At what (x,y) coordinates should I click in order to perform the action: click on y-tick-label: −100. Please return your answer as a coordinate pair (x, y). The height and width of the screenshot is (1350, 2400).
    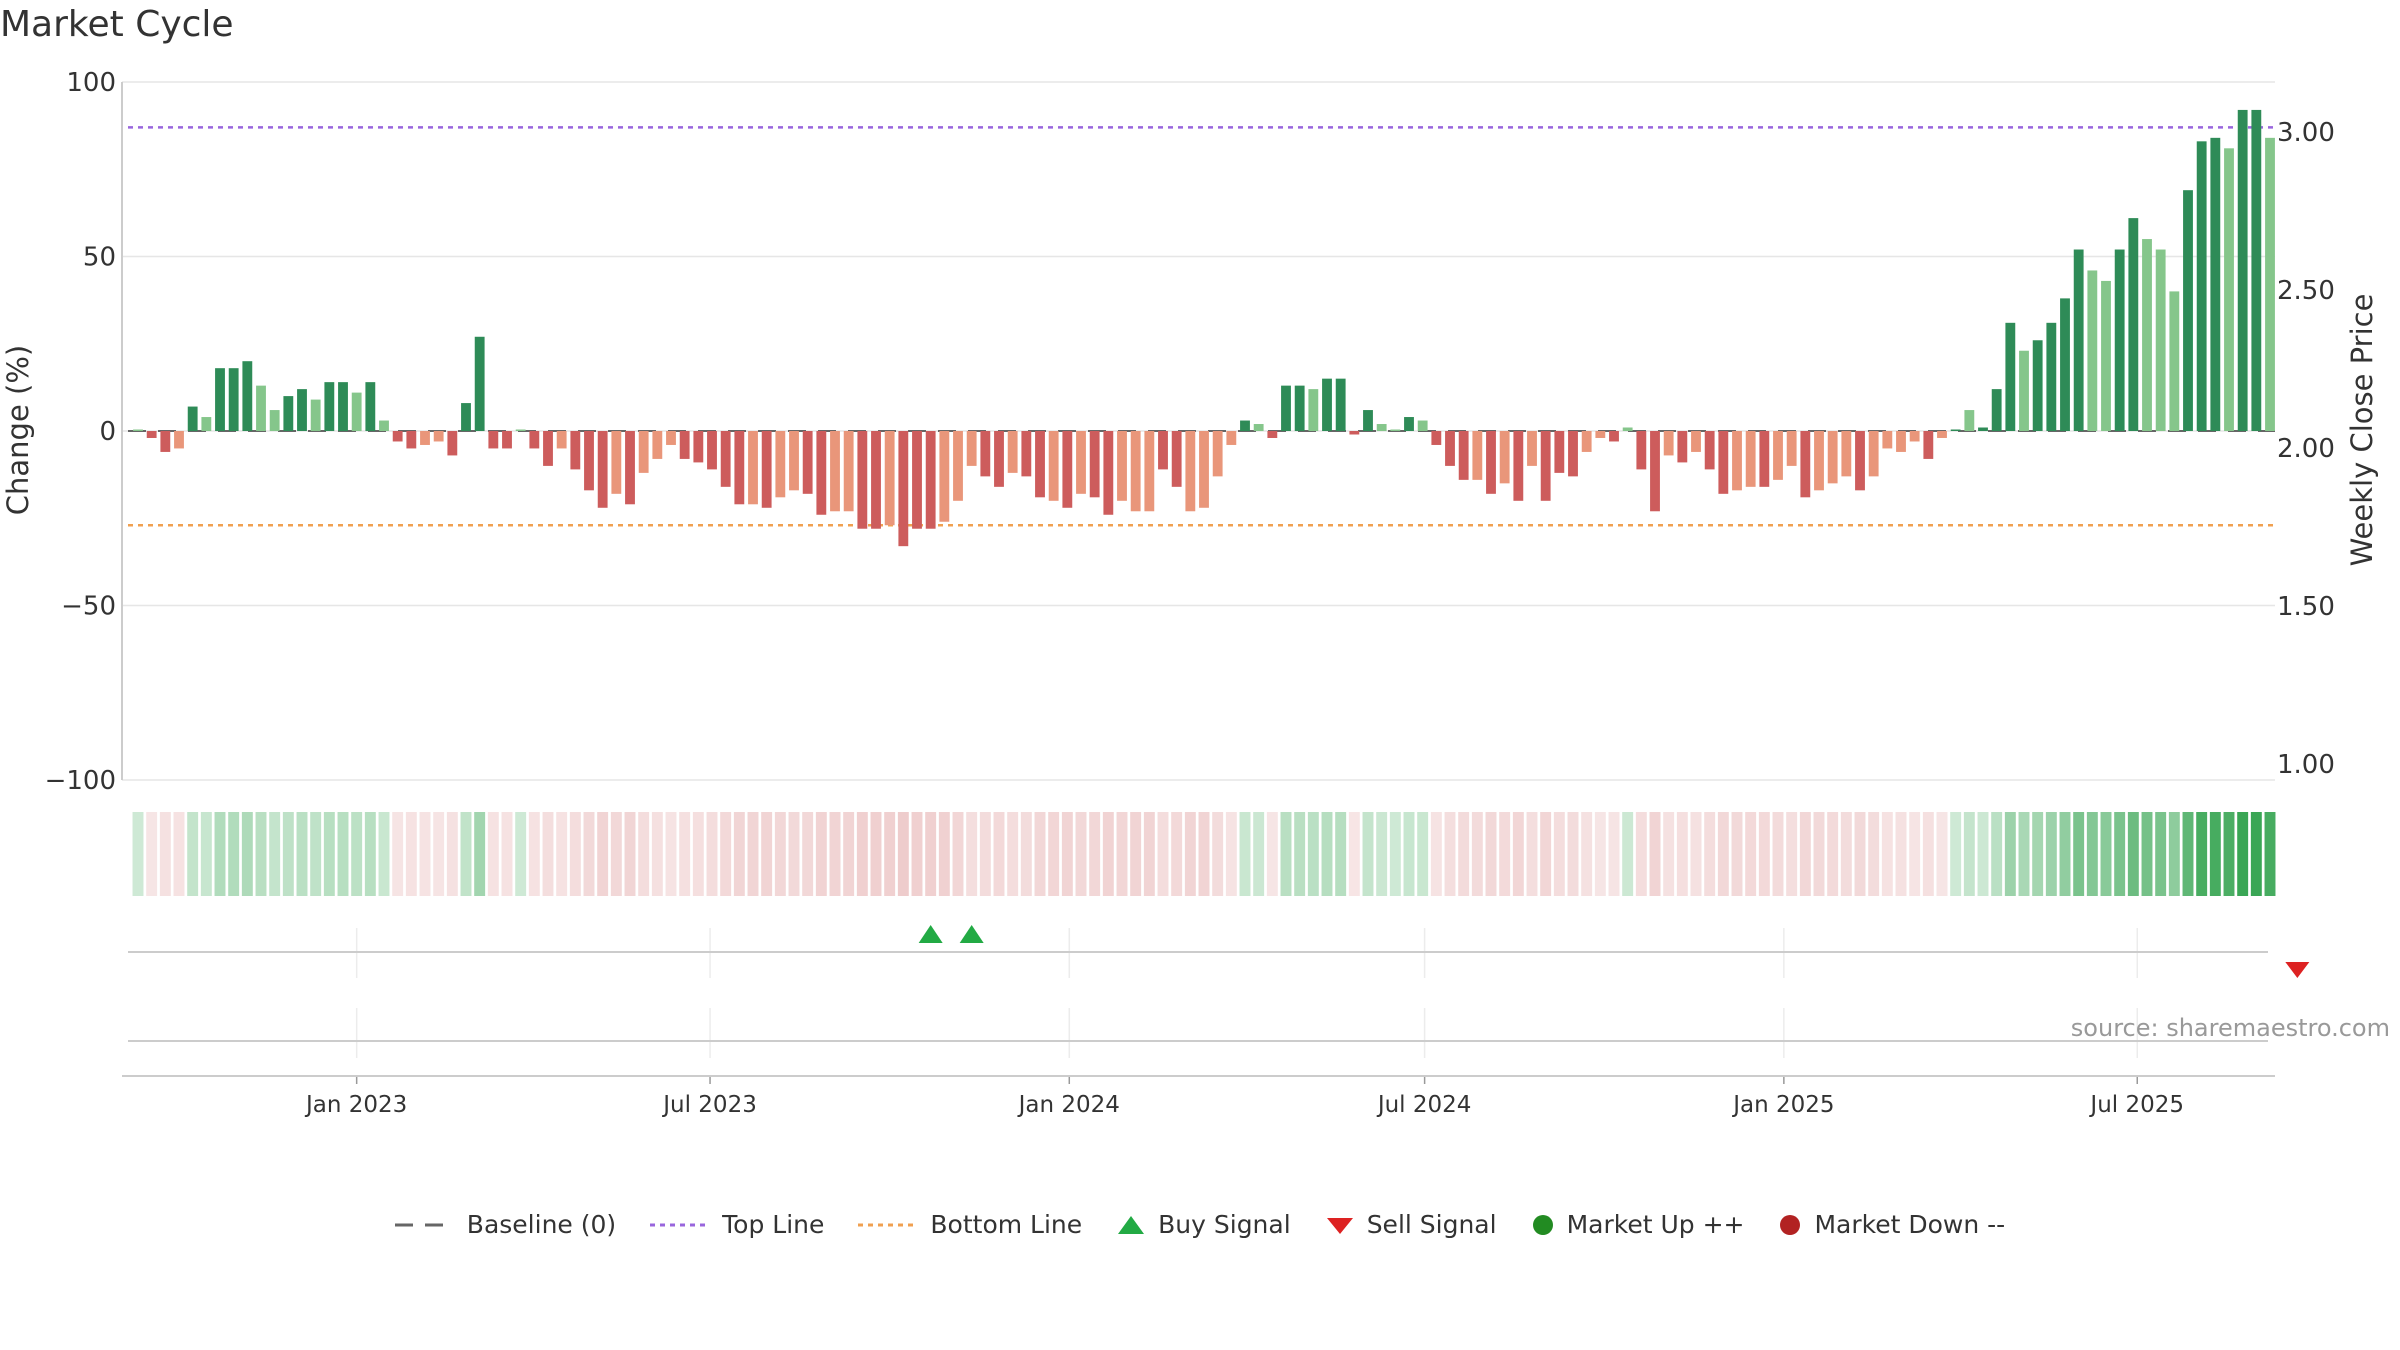
    Looking at the image, I should click on (80, 781).